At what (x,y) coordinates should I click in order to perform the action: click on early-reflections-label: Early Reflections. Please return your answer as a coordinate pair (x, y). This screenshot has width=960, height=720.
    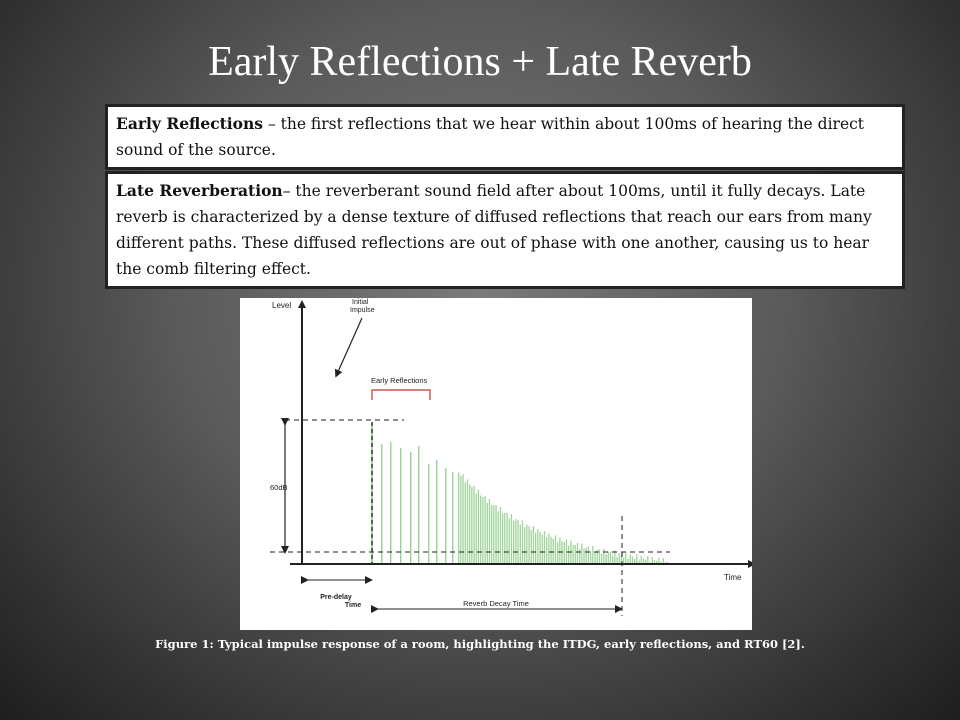
    Looking at the image, I should click on (399, 380).